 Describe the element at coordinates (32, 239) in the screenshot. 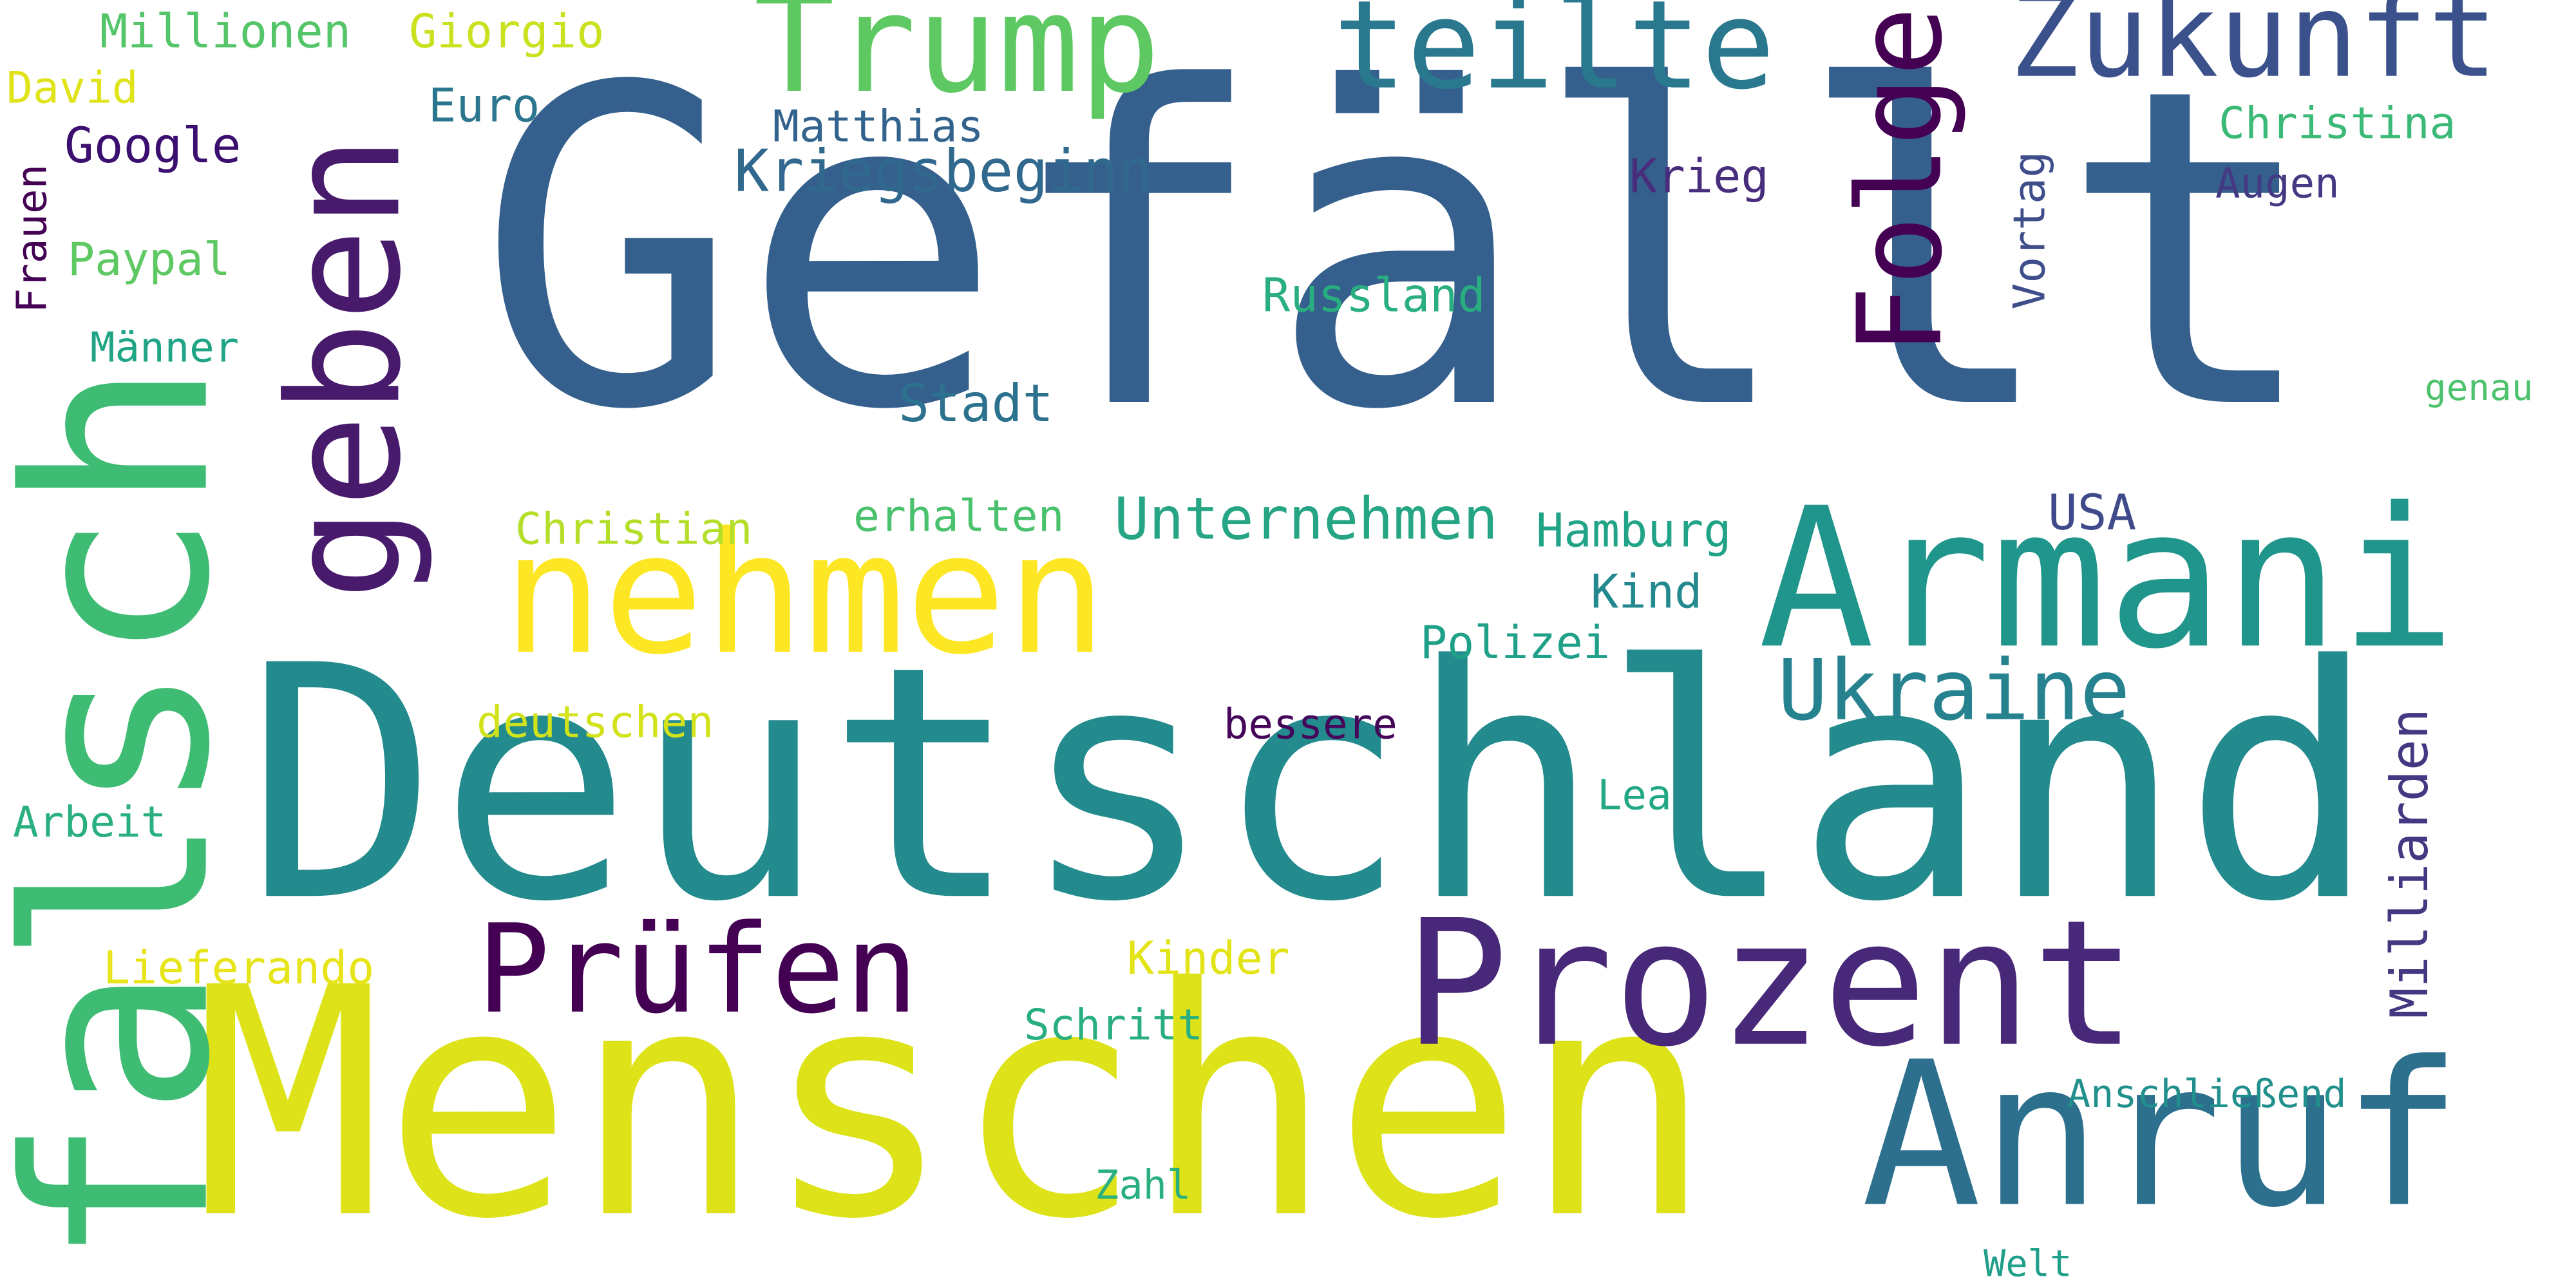

I see `word-frauen: Frauen` at that location.